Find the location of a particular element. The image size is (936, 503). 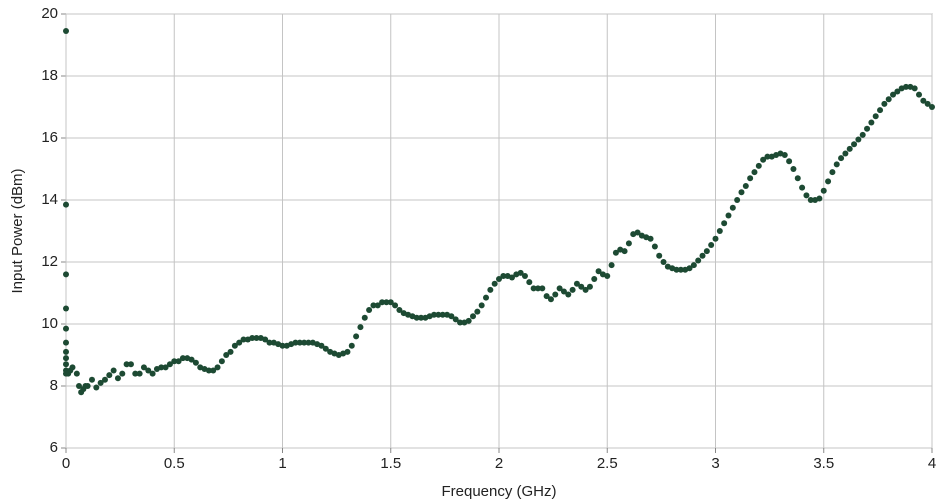

x-tick-label: 4 is located at coordinates (932, 463).